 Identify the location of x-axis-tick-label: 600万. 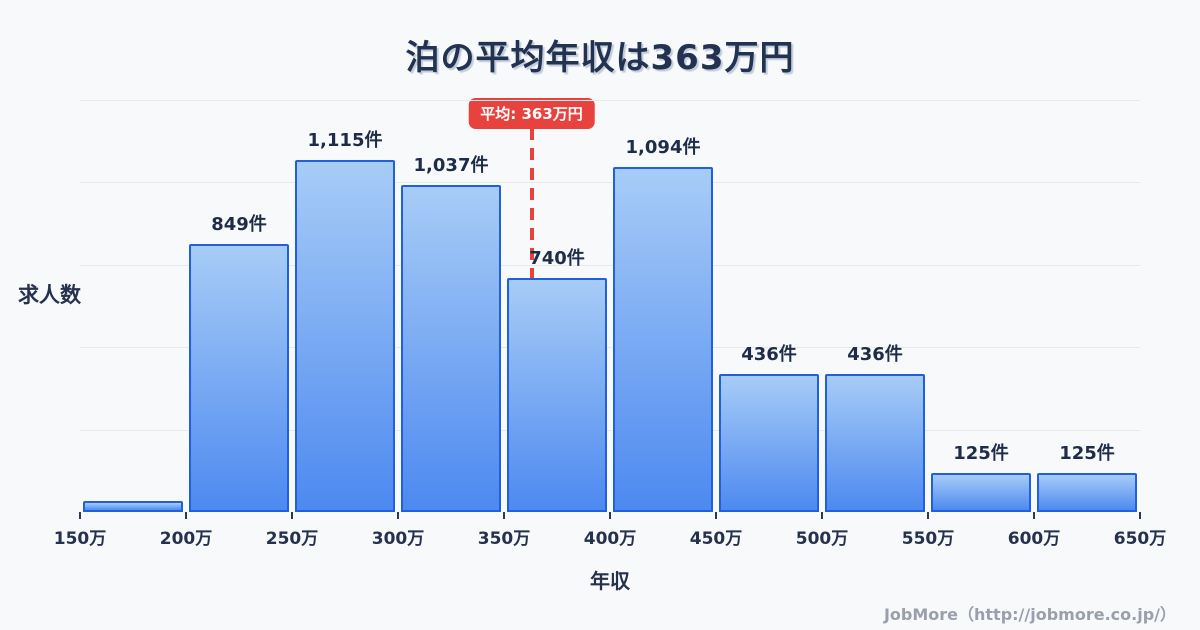
(1034, 539).